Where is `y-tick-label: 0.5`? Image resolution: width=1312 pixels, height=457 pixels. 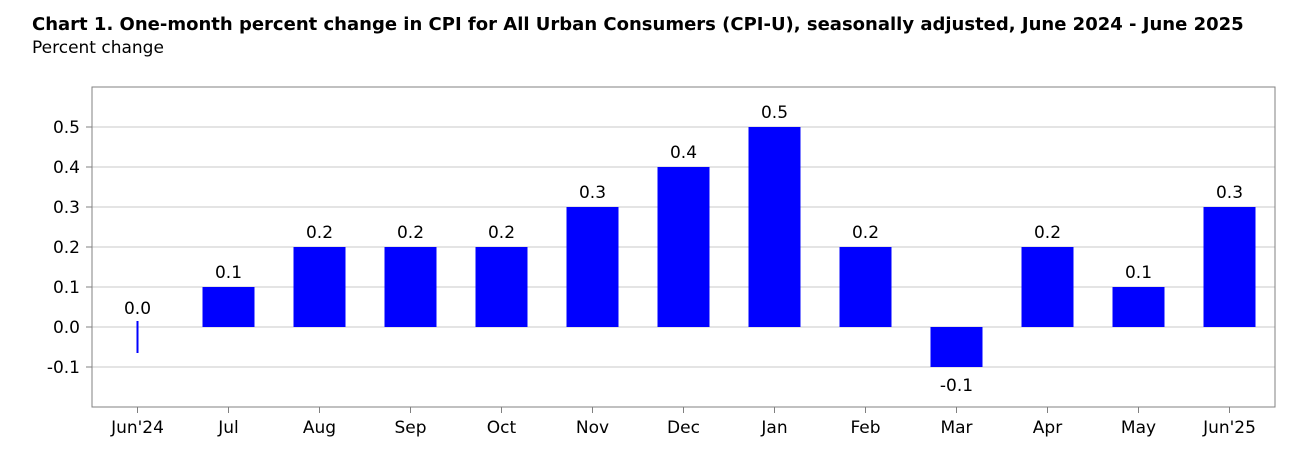 y-tick-label: 0.5 is located at coordinates (66, 128).